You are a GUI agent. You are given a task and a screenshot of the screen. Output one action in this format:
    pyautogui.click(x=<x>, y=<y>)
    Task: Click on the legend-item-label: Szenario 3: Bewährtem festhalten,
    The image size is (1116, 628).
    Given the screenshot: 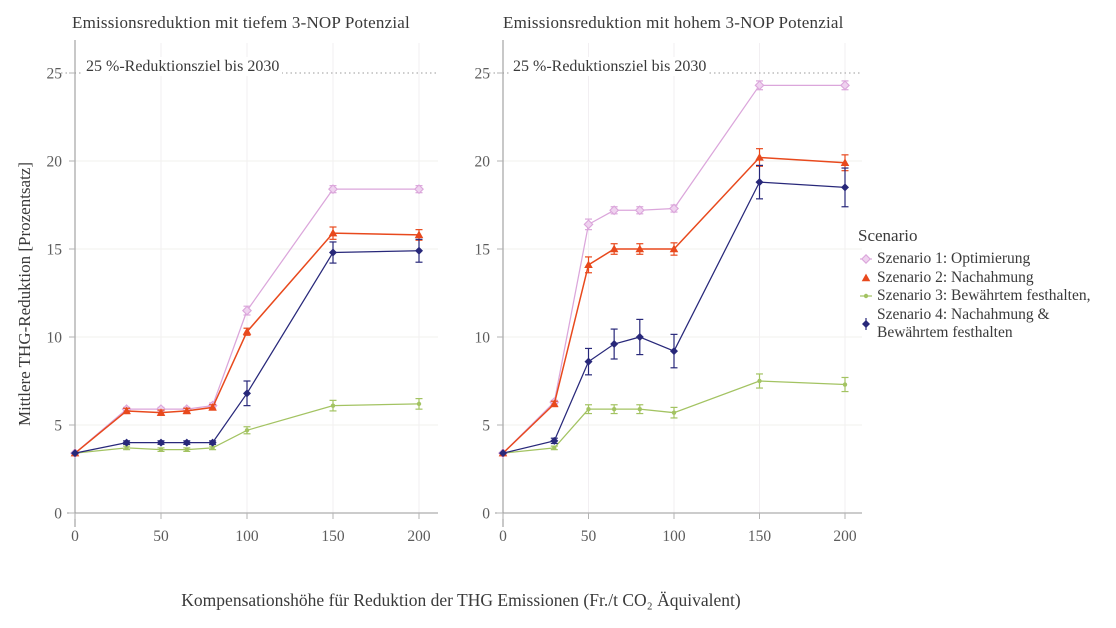 What is the action you would take?
    pyautogui.click(x=984, y=295)
    